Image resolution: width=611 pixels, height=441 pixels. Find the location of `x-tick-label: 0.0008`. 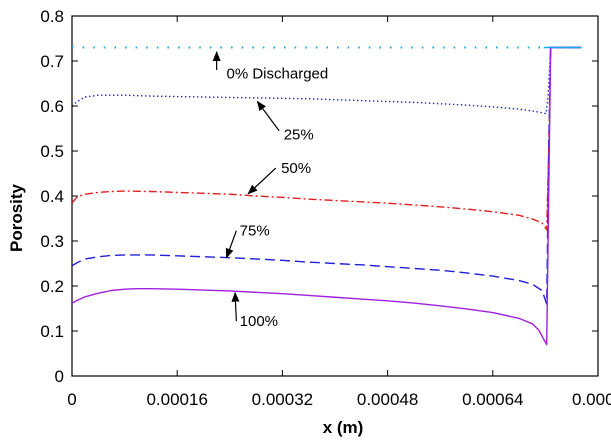

x-tick-label: 0.0008 is located at coordinates (591, 399).